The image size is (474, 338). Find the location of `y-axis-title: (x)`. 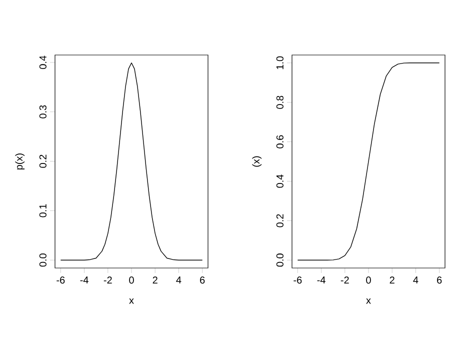

y-axis-title: (x) is located at coordinates (257, 161).